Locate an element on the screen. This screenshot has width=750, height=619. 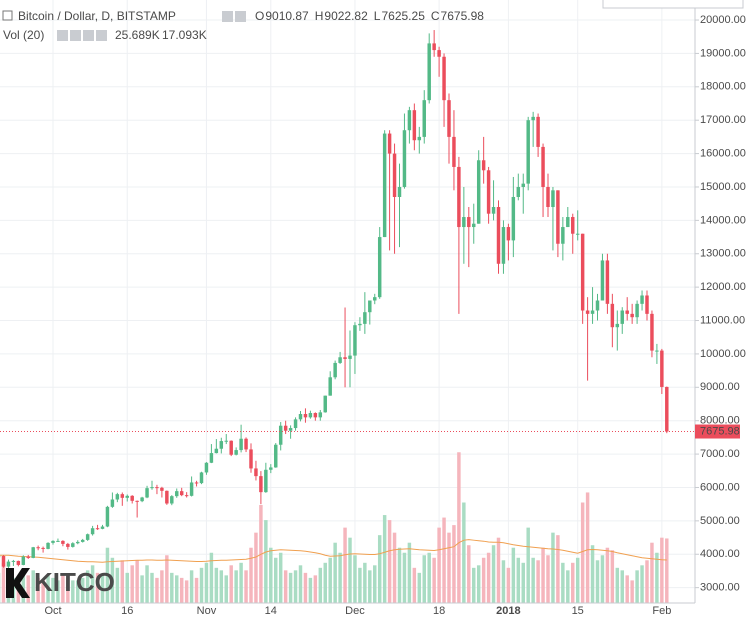
collapse-icon is located at coordinates (7, 15).